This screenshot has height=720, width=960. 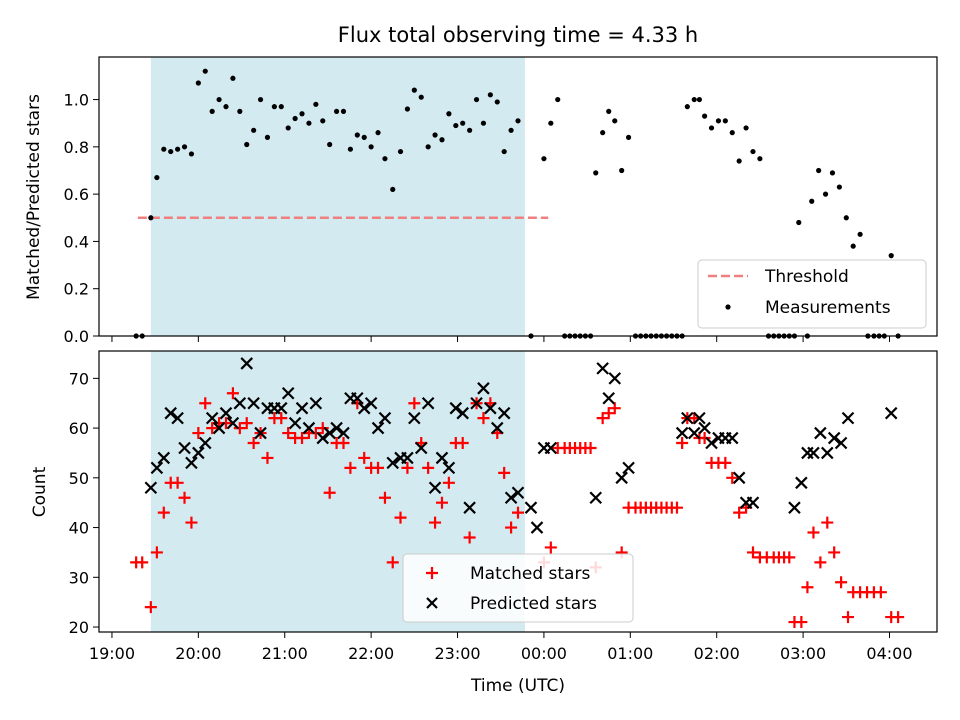 I want to click on y-tick-label: 40, so click(x=79, y=528).